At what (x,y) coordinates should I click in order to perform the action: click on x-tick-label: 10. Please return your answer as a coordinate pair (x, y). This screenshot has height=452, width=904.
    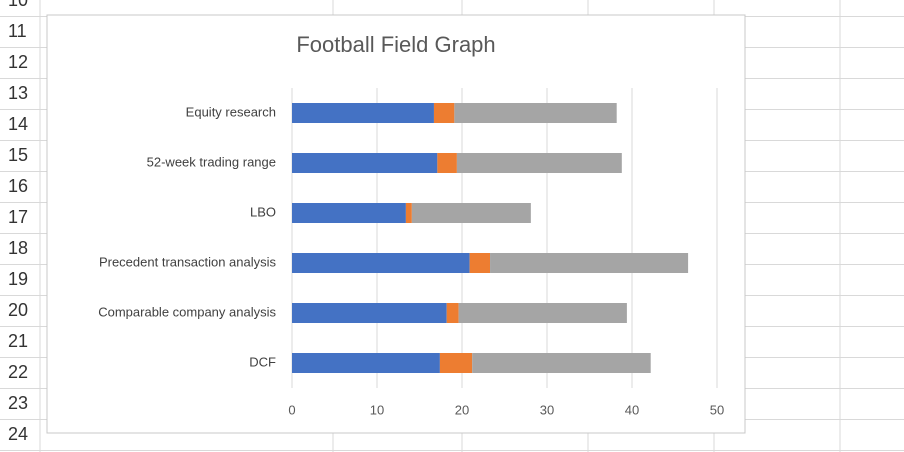
    Looking at the image, I should click on (377, 409).